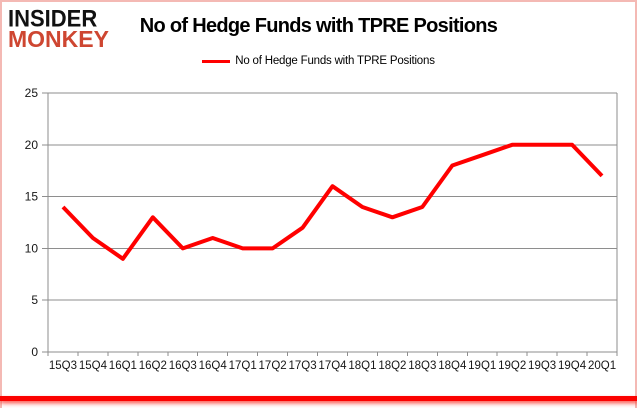 The height and width of the screenshot is (408, 637). I want to click on svg-text: 19Q2, so click(512, 366).